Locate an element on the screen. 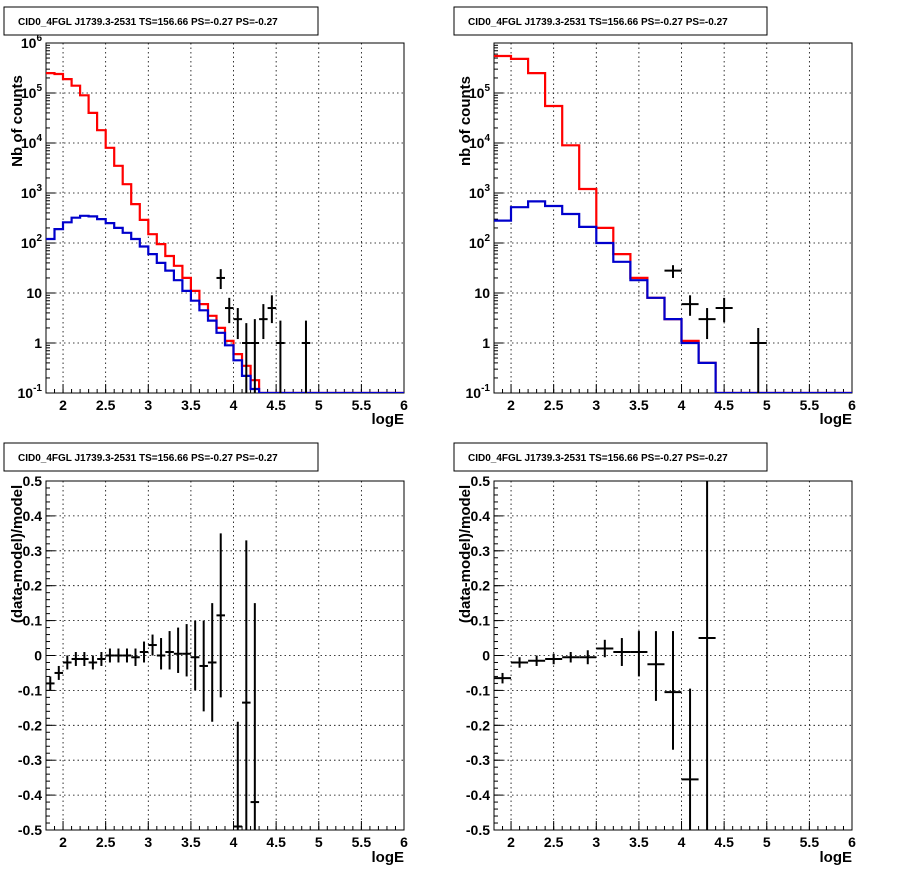 This screenshot has height=875, width=898. x-tick-label: 4.5 is located at coordinates (276, 842).